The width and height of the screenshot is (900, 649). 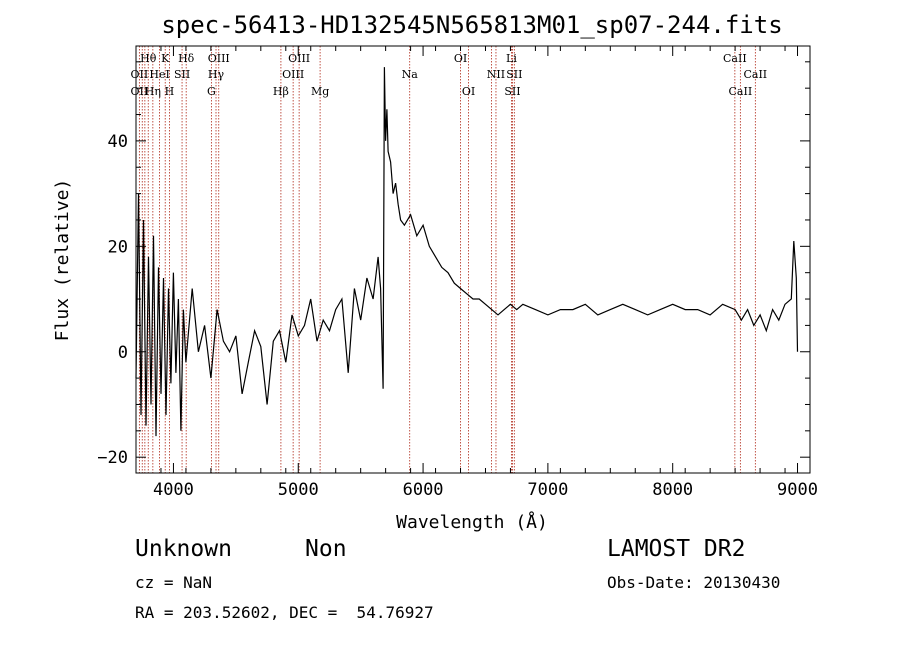 I want to click on x-tick-label: 4000, so click(x=173, y=490).